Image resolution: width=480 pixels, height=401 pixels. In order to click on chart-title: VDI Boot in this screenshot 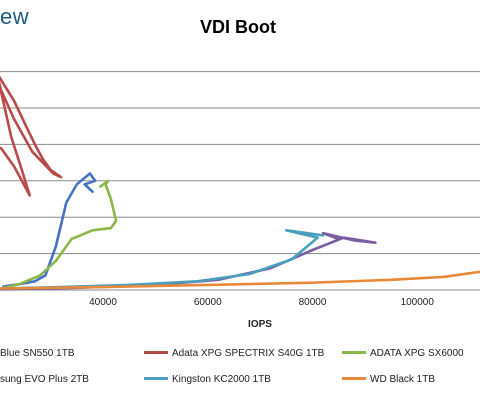, I will do `click(238, 27)`.